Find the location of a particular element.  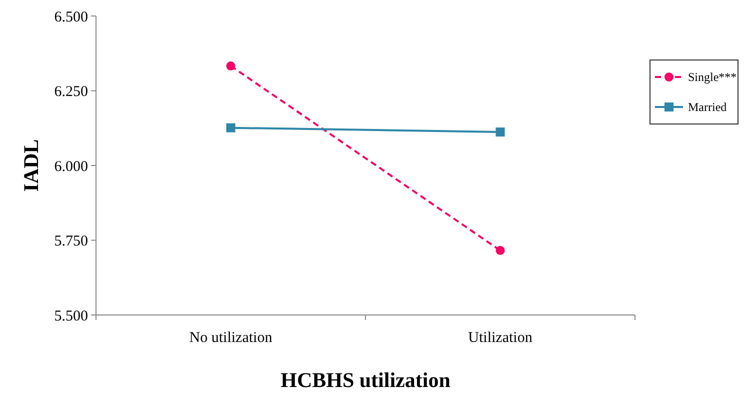

x-axis-title: HCBHS utilization is located at coordinates (365, 380).